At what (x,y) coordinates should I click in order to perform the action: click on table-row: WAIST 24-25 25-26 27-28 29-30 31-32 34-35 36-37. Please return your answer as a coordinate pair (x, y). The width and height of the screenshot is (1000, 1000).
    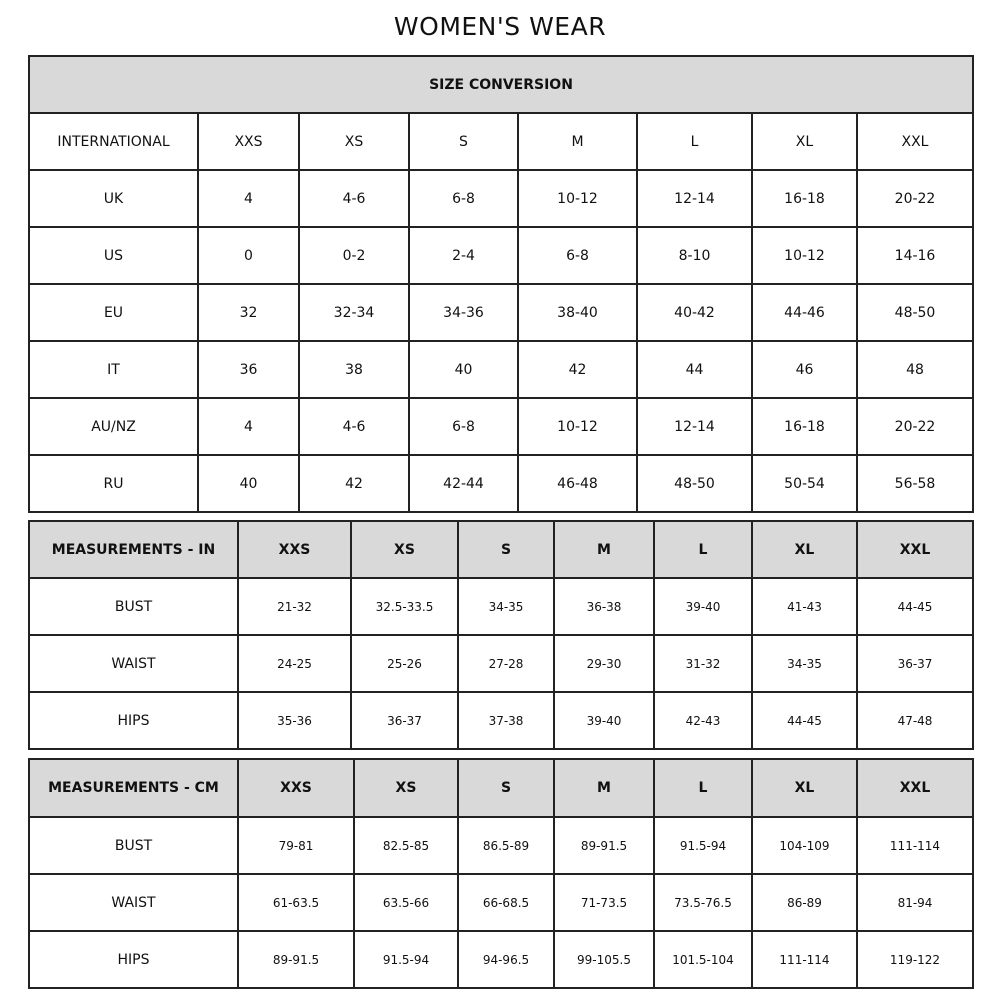
    Looking at the image, I should click on (501, 663).